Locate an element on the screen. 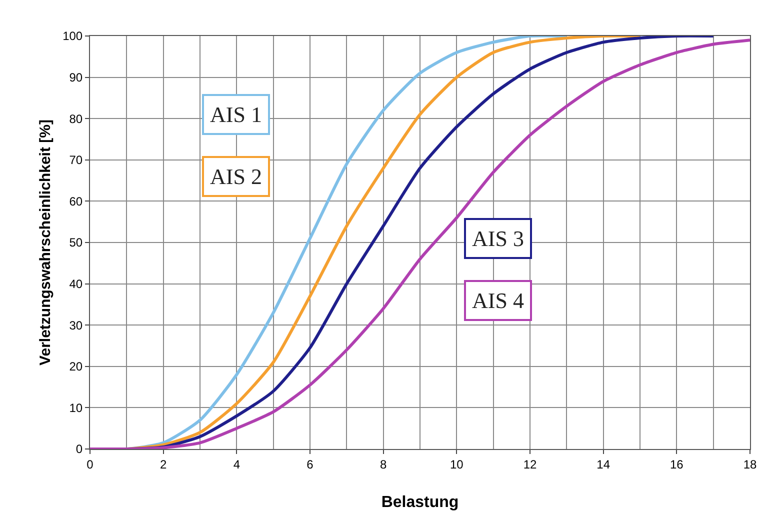 The width and height of the screenshot is (762, 529). x-tick-label: 8 is located at coordinates (383, 464).